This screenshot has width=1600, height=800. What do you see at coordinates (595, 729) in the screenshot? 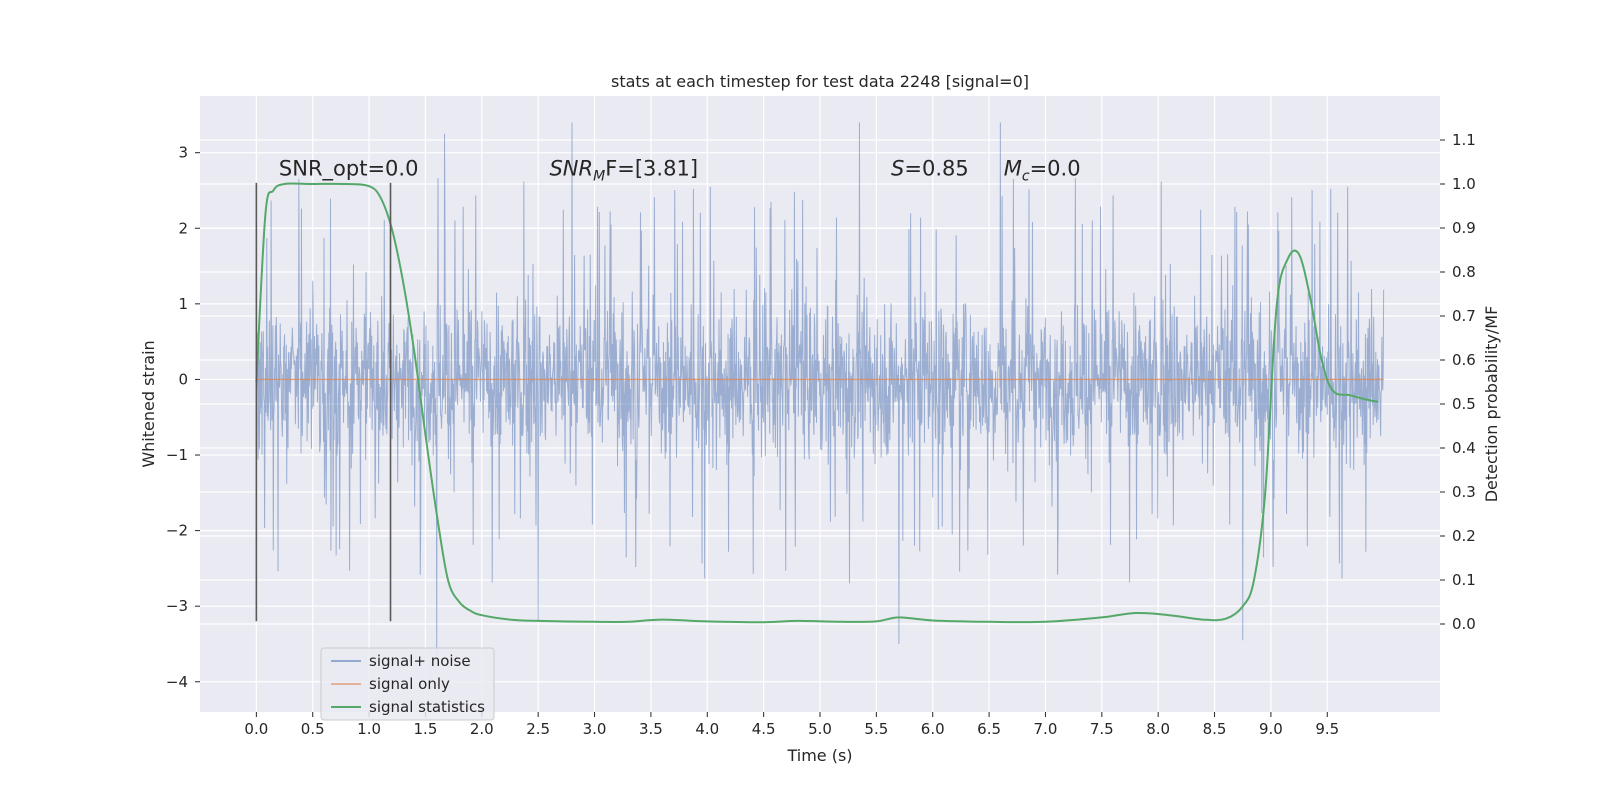
I see `x-tick-label: 3.0` at bounding box center [595, 729].